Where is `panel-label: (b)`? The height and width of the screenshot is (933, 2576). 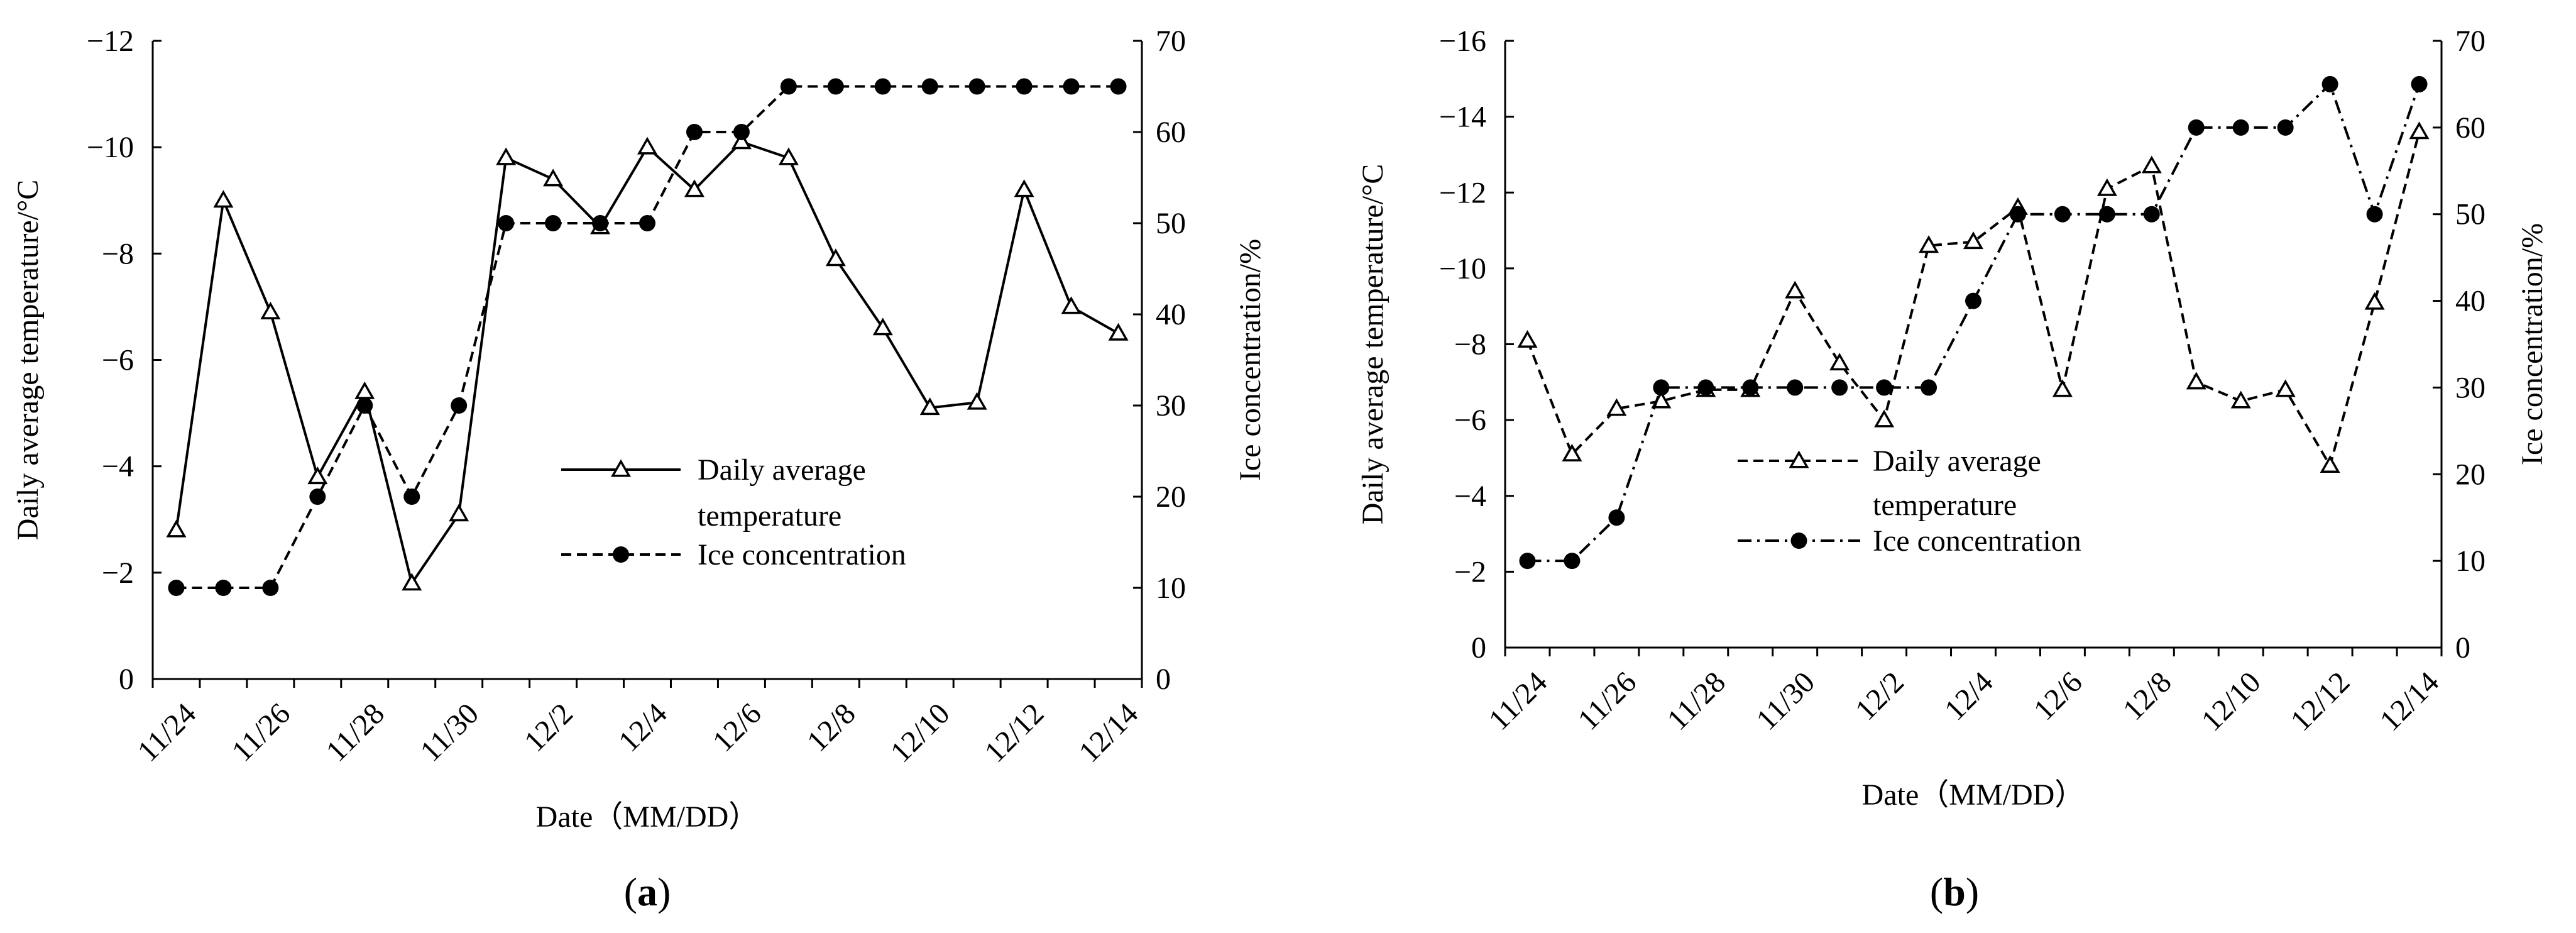 panel-label: (b) is located at coordinates (1954, 892).